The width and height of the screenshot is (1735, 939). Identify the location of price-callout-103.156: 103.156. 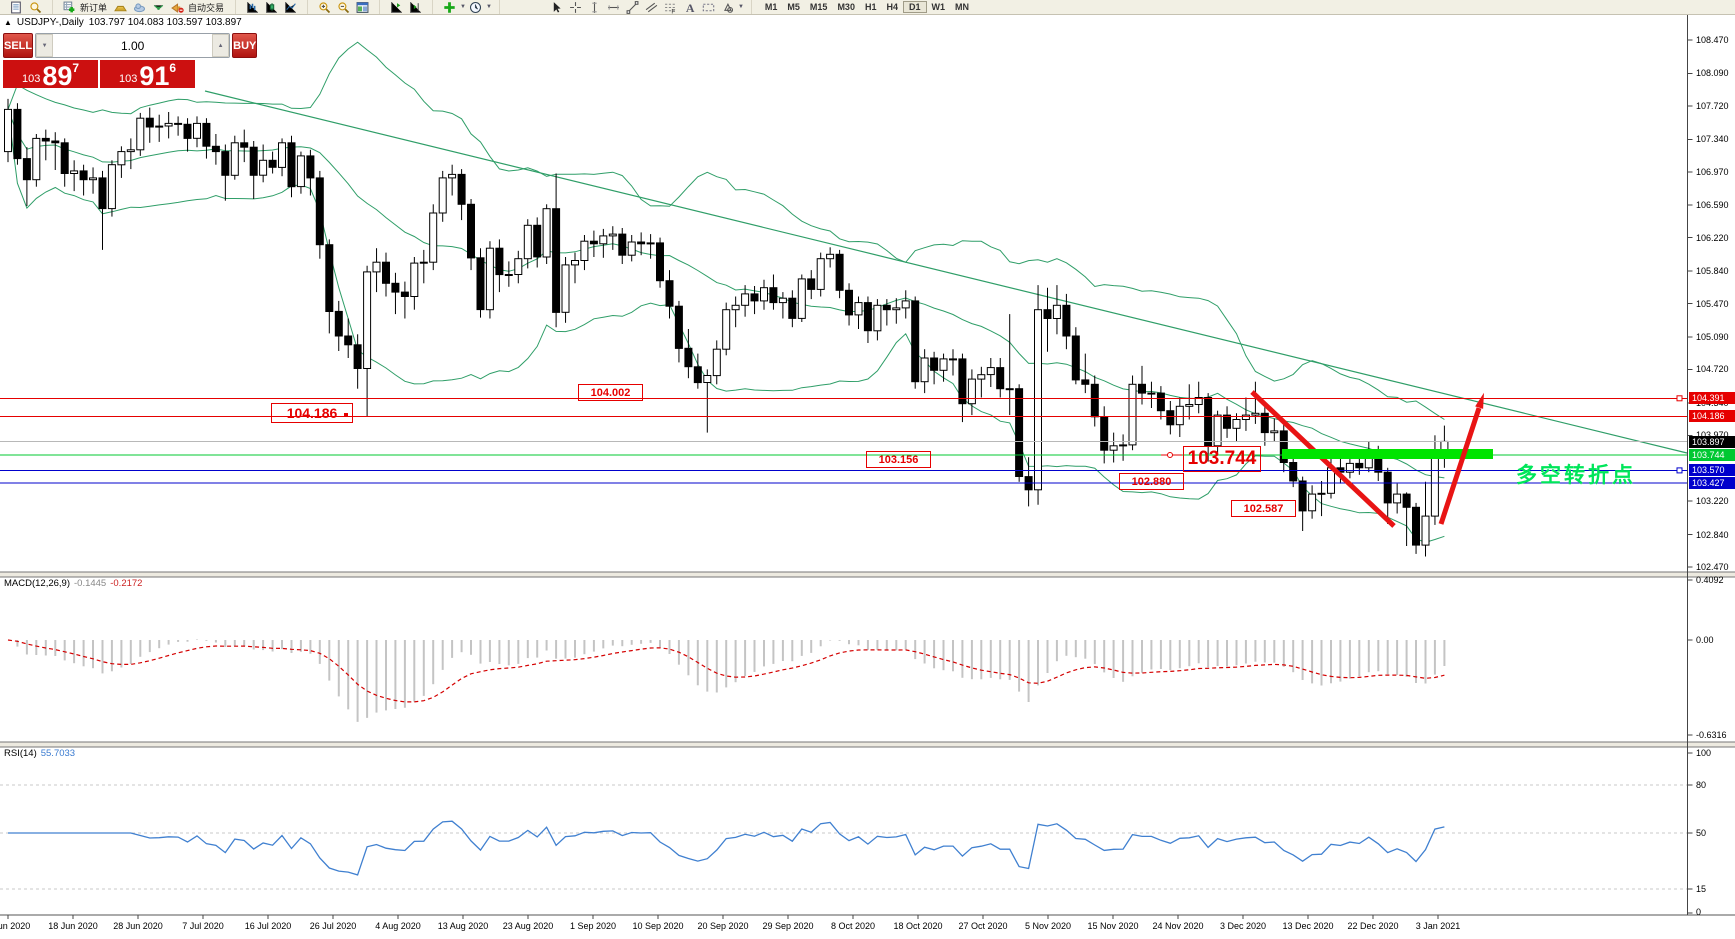
(898, 459).